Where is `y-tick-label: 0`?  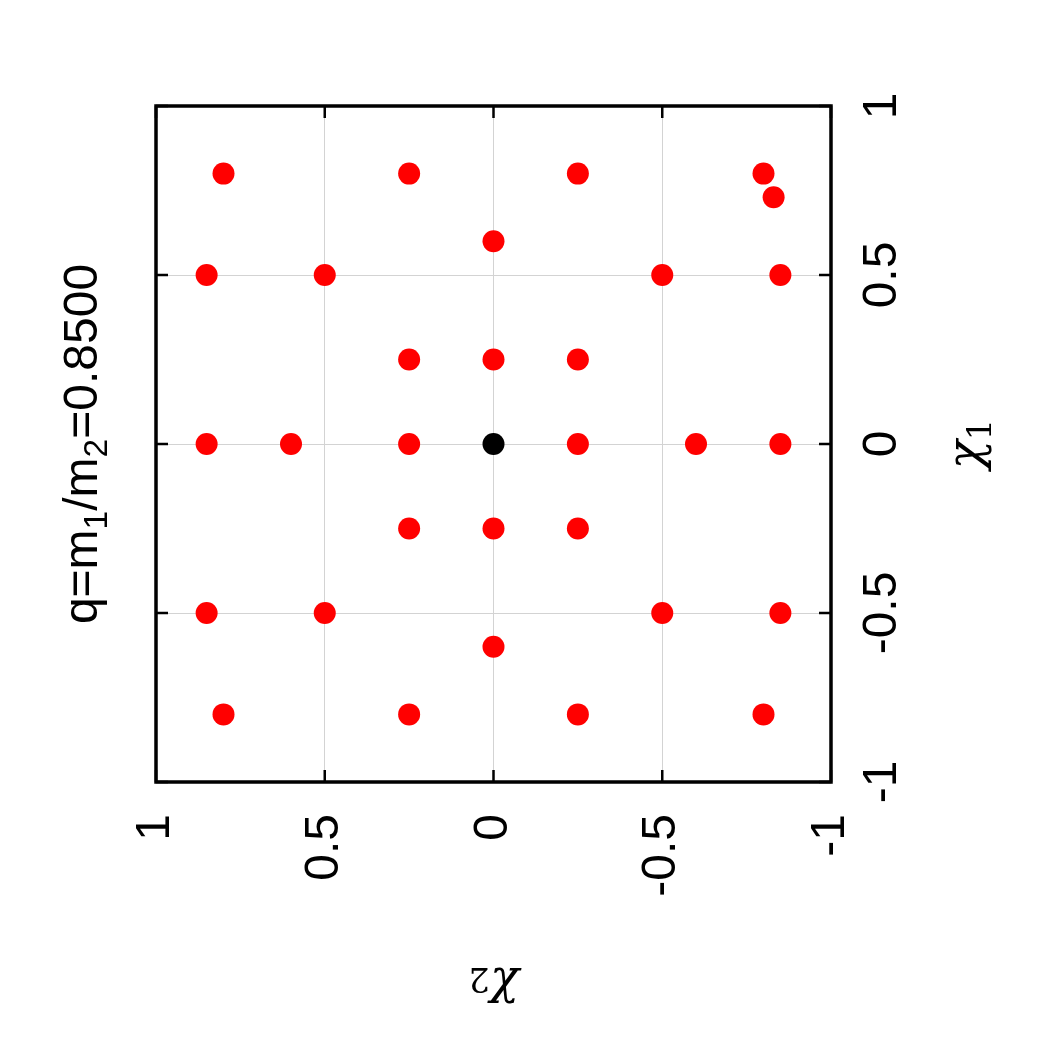
y-tick-label: 0 is located at coordinates (880, 444).